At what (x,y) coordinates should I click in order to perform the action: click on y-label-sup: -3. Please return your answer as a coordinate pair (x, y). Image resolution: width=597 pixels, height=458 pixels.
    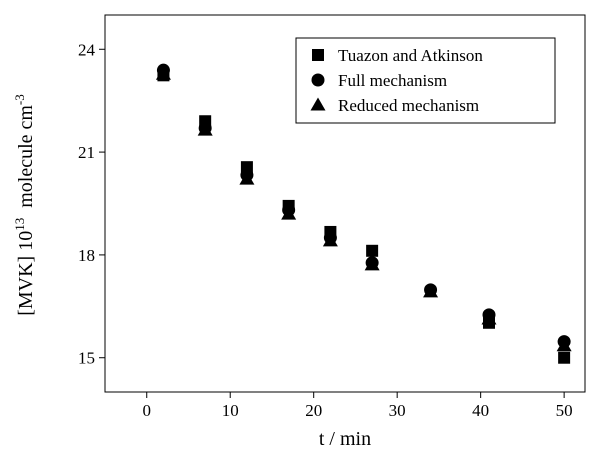
    Looking at the image, I should click on (19, 99).